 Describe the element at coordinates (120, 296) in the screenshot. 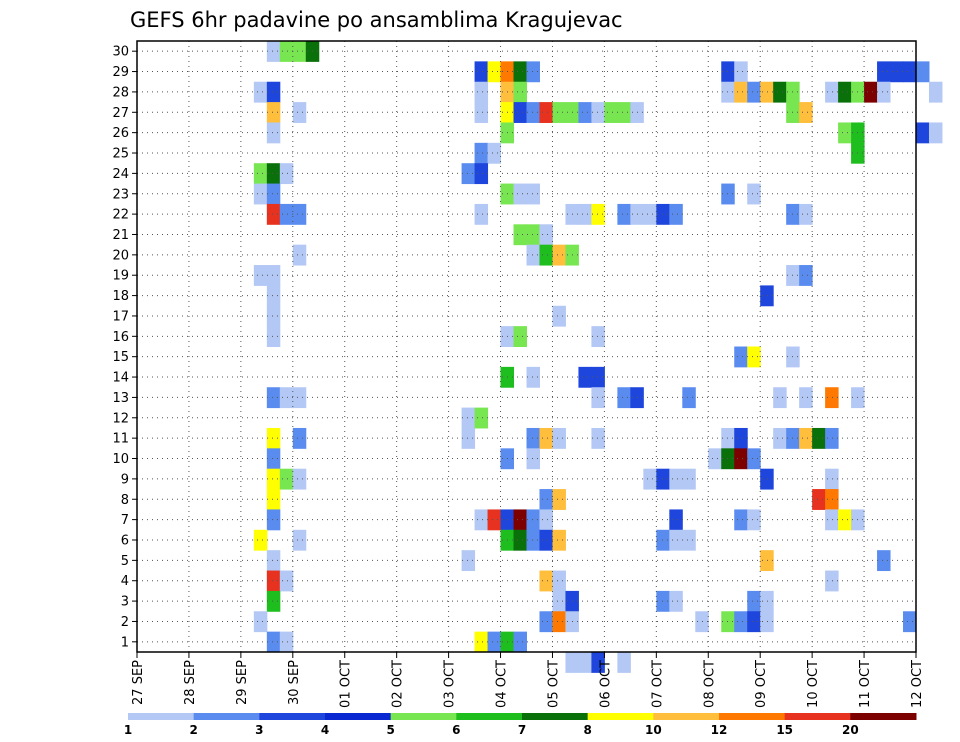

I see `y-tick-label: 18` at that location.